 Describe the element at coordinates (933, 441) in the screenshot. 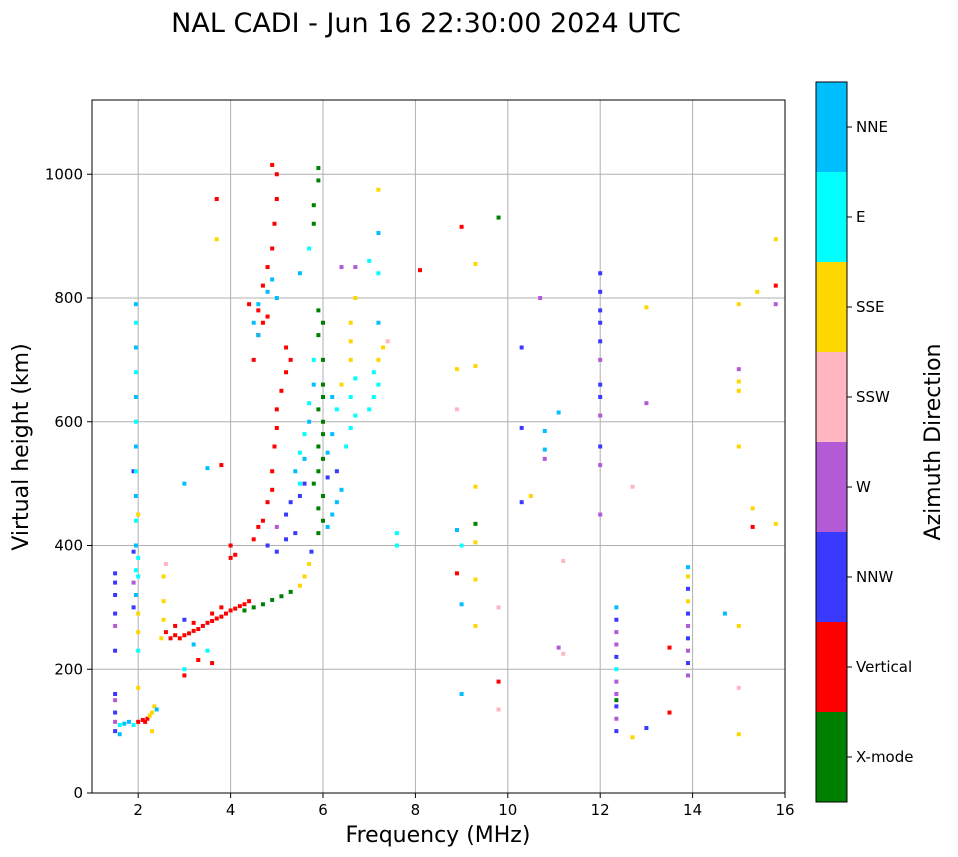

I see `colorbar-label: Azimuth Direction` at that location.